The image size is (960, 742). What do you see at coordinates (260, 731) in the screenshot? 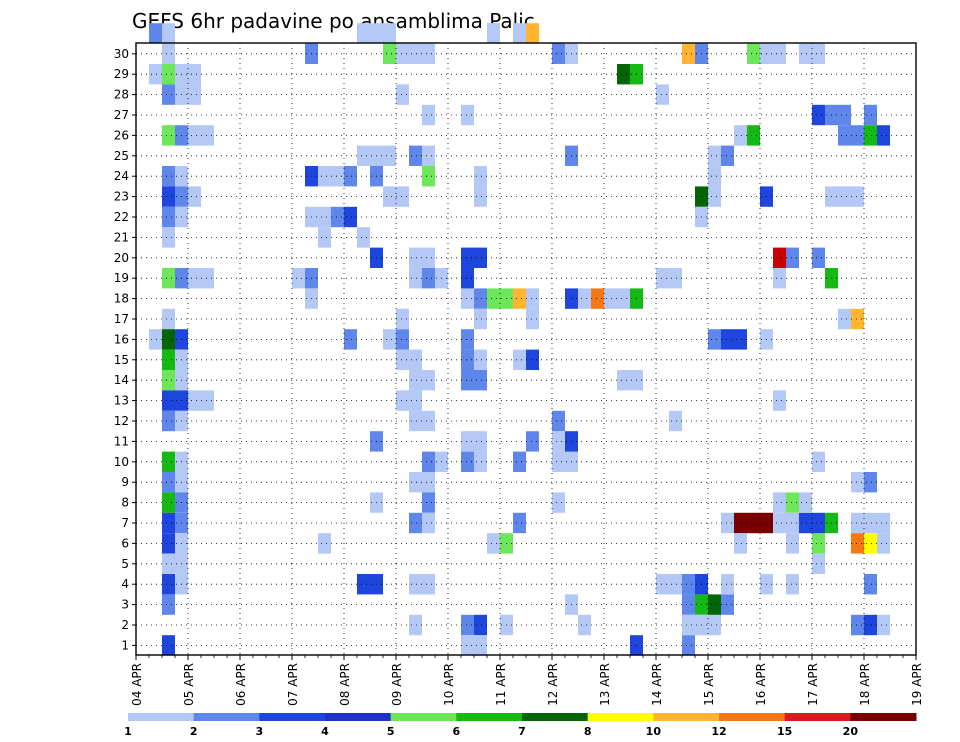
I see `legend-label: 3` at bounding box center [260, 731].